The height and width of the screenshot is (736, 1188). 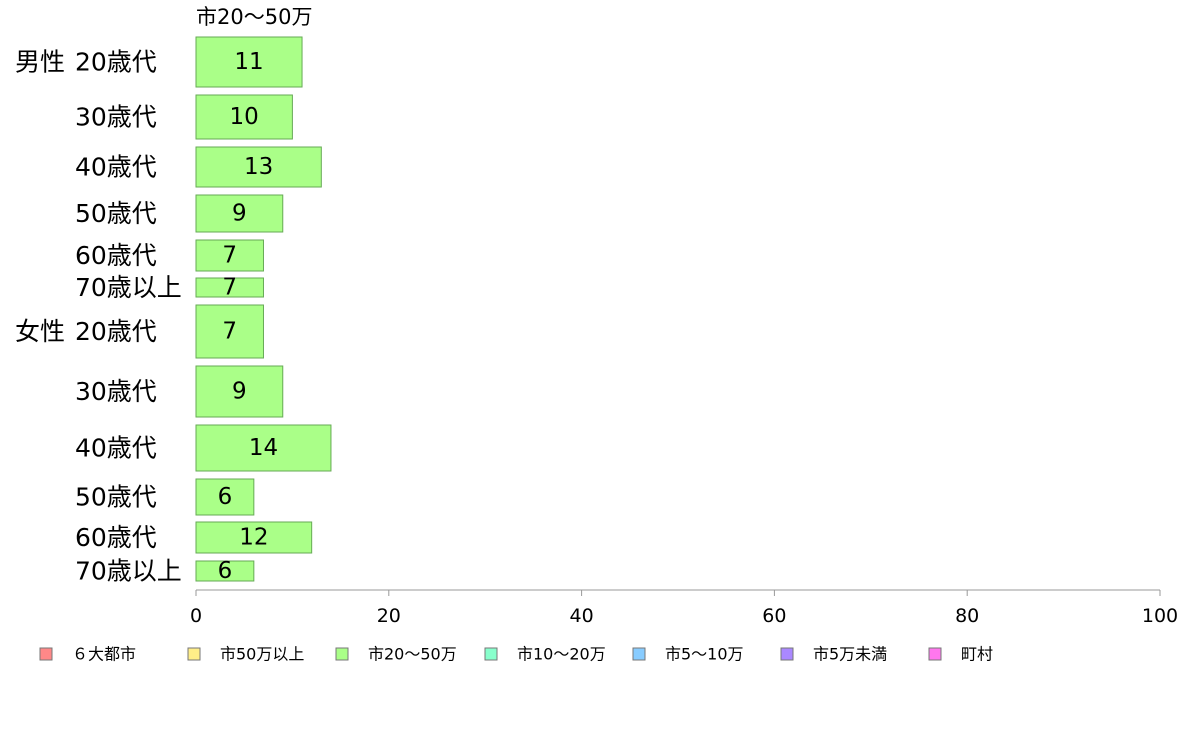 I want to click on bar-value-label: 11, so click(x=248, y=62).